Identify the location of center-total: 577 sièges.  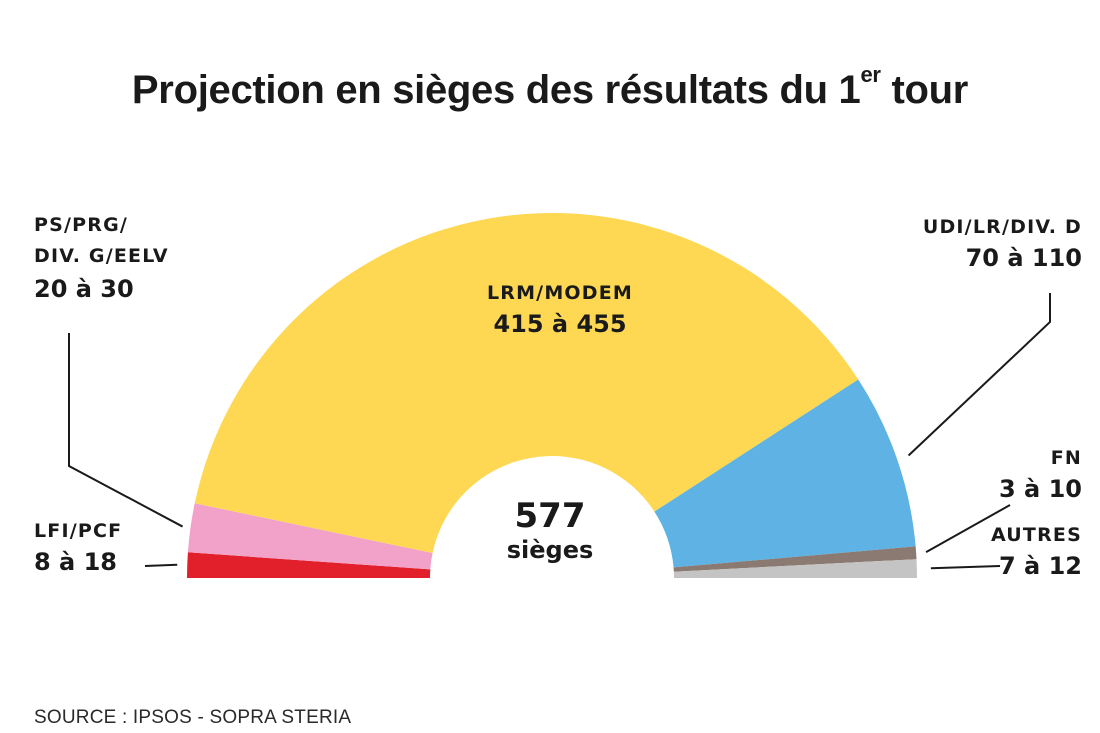
(550, 530).